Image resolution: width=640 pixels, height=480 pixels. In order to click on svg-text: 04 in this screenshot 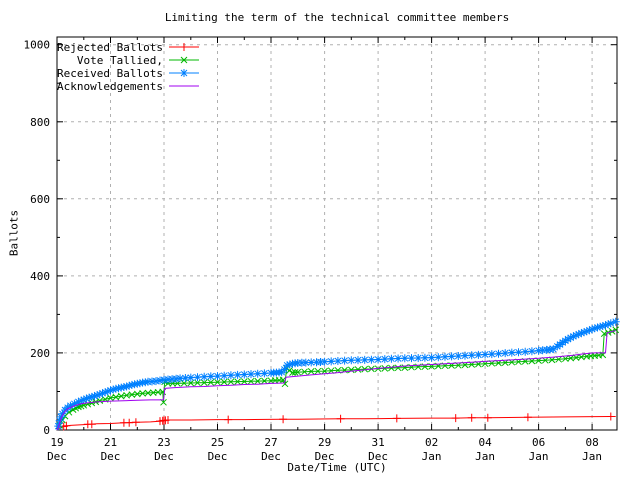, I will do `click(485, 442)`.